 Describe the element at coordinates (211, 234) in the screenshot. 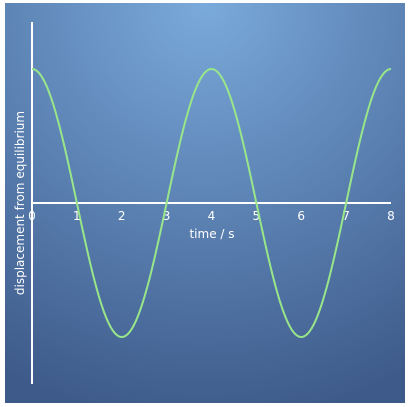

I see `x-axis-title: time / s` at that location.